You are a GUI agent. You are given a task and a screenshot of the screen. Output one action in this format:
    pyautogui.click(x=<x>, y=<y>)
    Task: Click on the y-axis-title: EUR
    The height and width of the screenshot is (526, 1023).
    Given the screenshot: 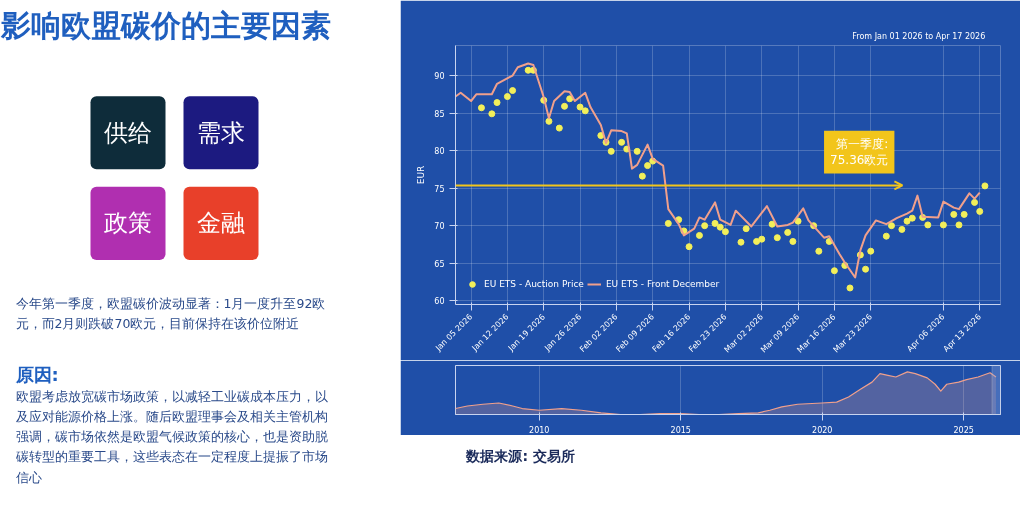 What is the action you would take?
    pyautogui.click(x=421, y=175)
    